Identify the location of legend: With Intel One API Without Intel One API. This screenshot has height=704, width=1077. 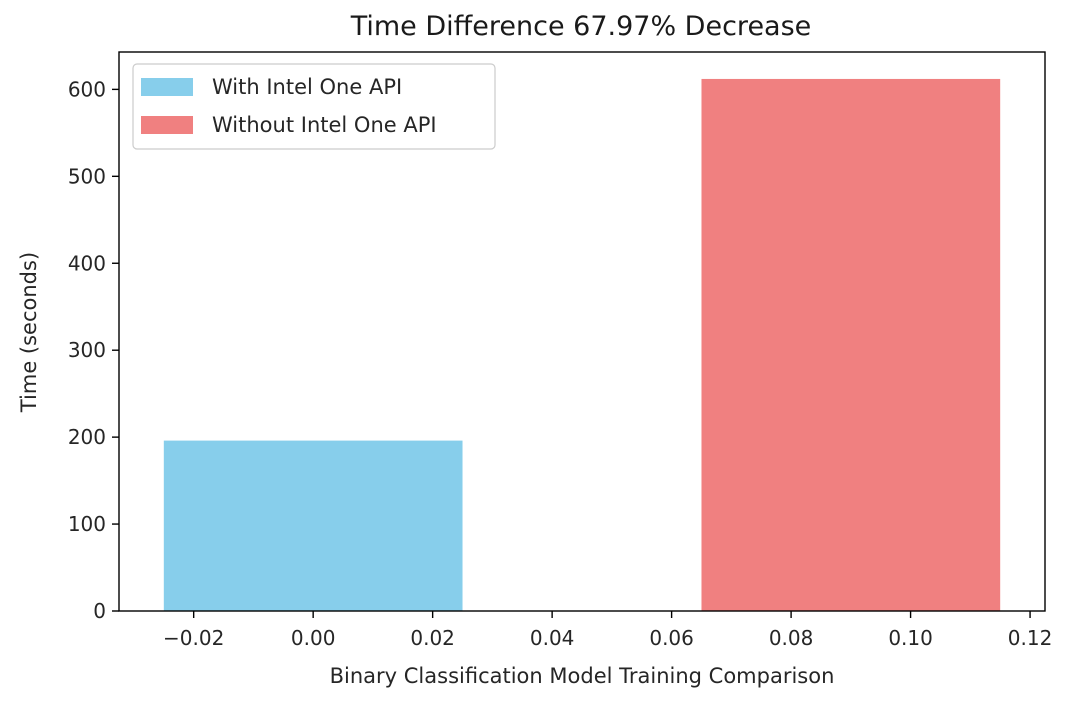
(314, 106).